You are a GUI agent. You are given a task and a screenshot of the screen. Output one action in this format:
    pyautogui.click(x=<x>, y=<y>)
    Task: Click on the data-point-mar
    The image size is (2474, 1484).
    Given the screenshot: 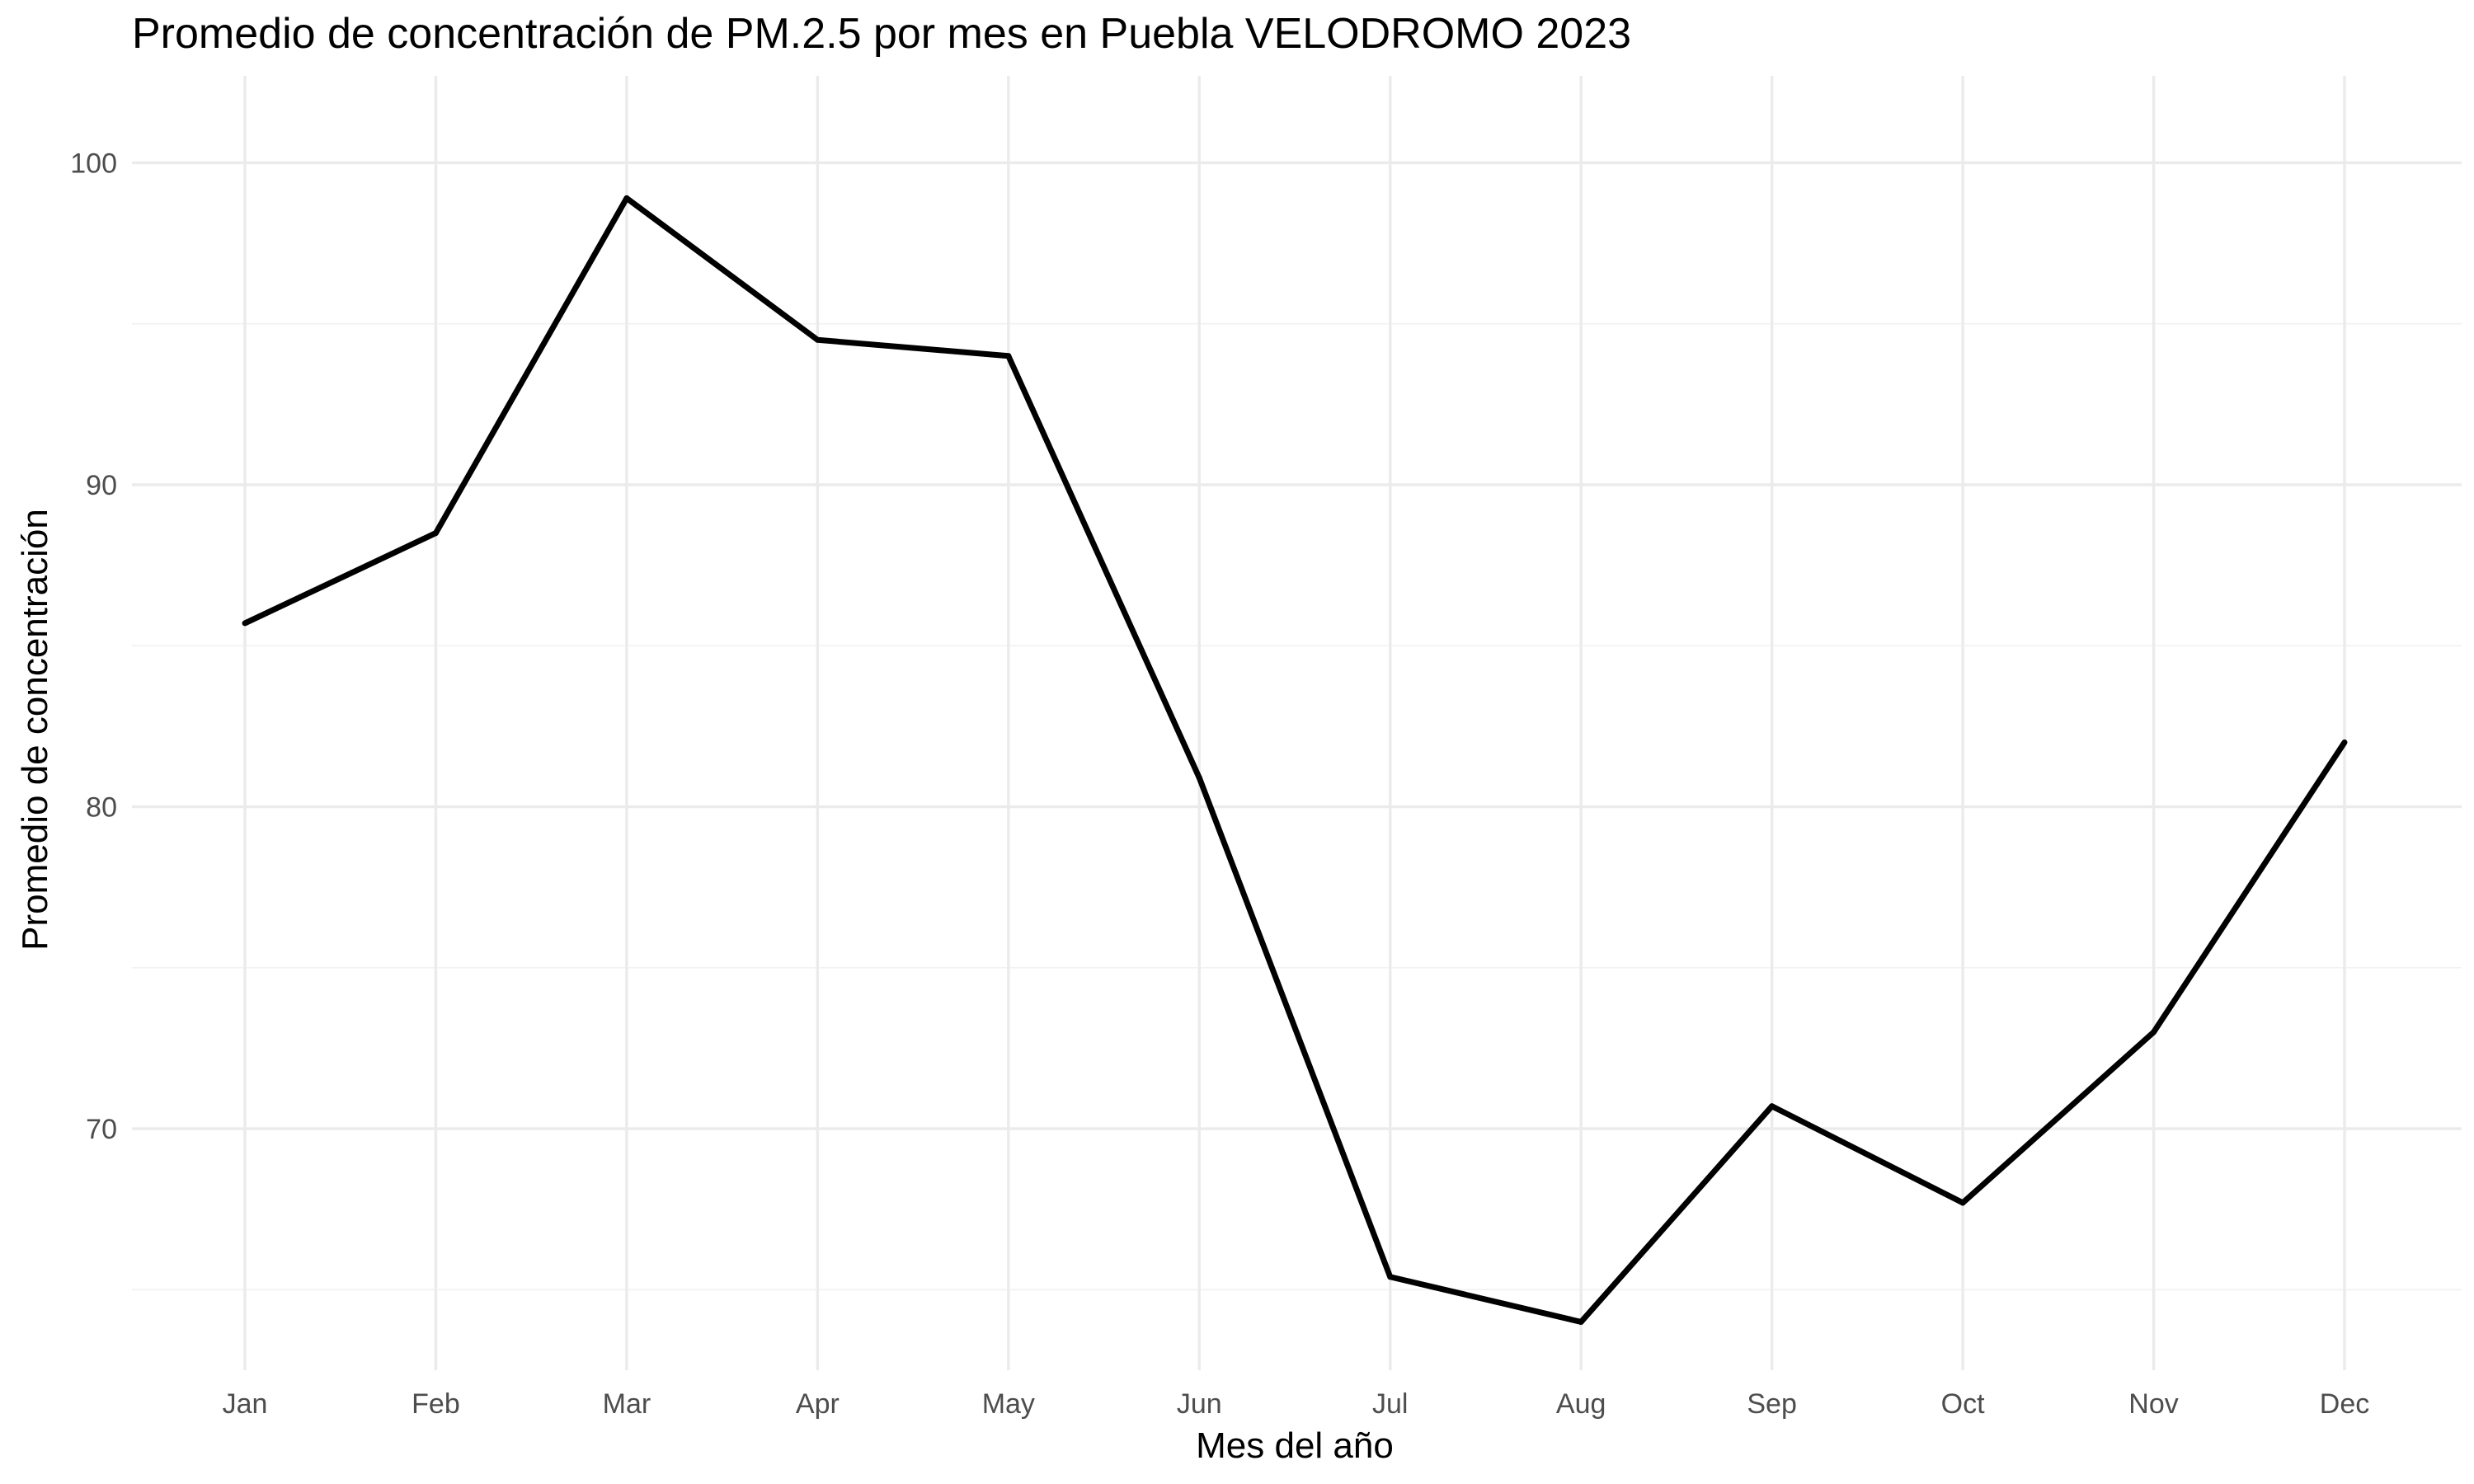 What is the action you would take?
    pyautogui.click(x=626, y=198)
    